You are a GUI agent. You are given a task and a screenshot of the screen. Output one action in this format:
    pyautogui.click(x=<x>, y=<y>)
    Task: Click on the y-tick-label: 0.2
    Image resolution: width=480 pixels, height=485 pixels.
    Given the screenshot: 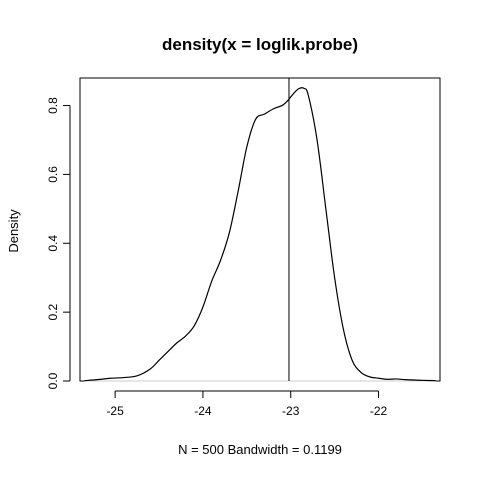 What is the action you would take?
    pyautogui.click(x=53, y=311)
    